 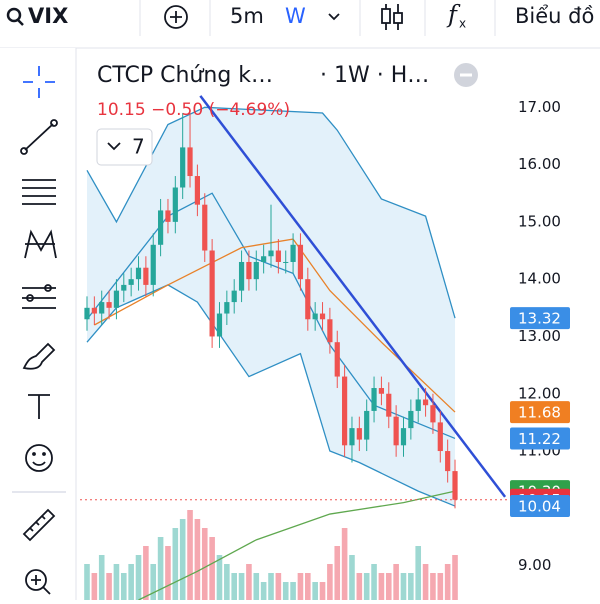 I want to click on ruler-tool, so click(x=39, y=525).